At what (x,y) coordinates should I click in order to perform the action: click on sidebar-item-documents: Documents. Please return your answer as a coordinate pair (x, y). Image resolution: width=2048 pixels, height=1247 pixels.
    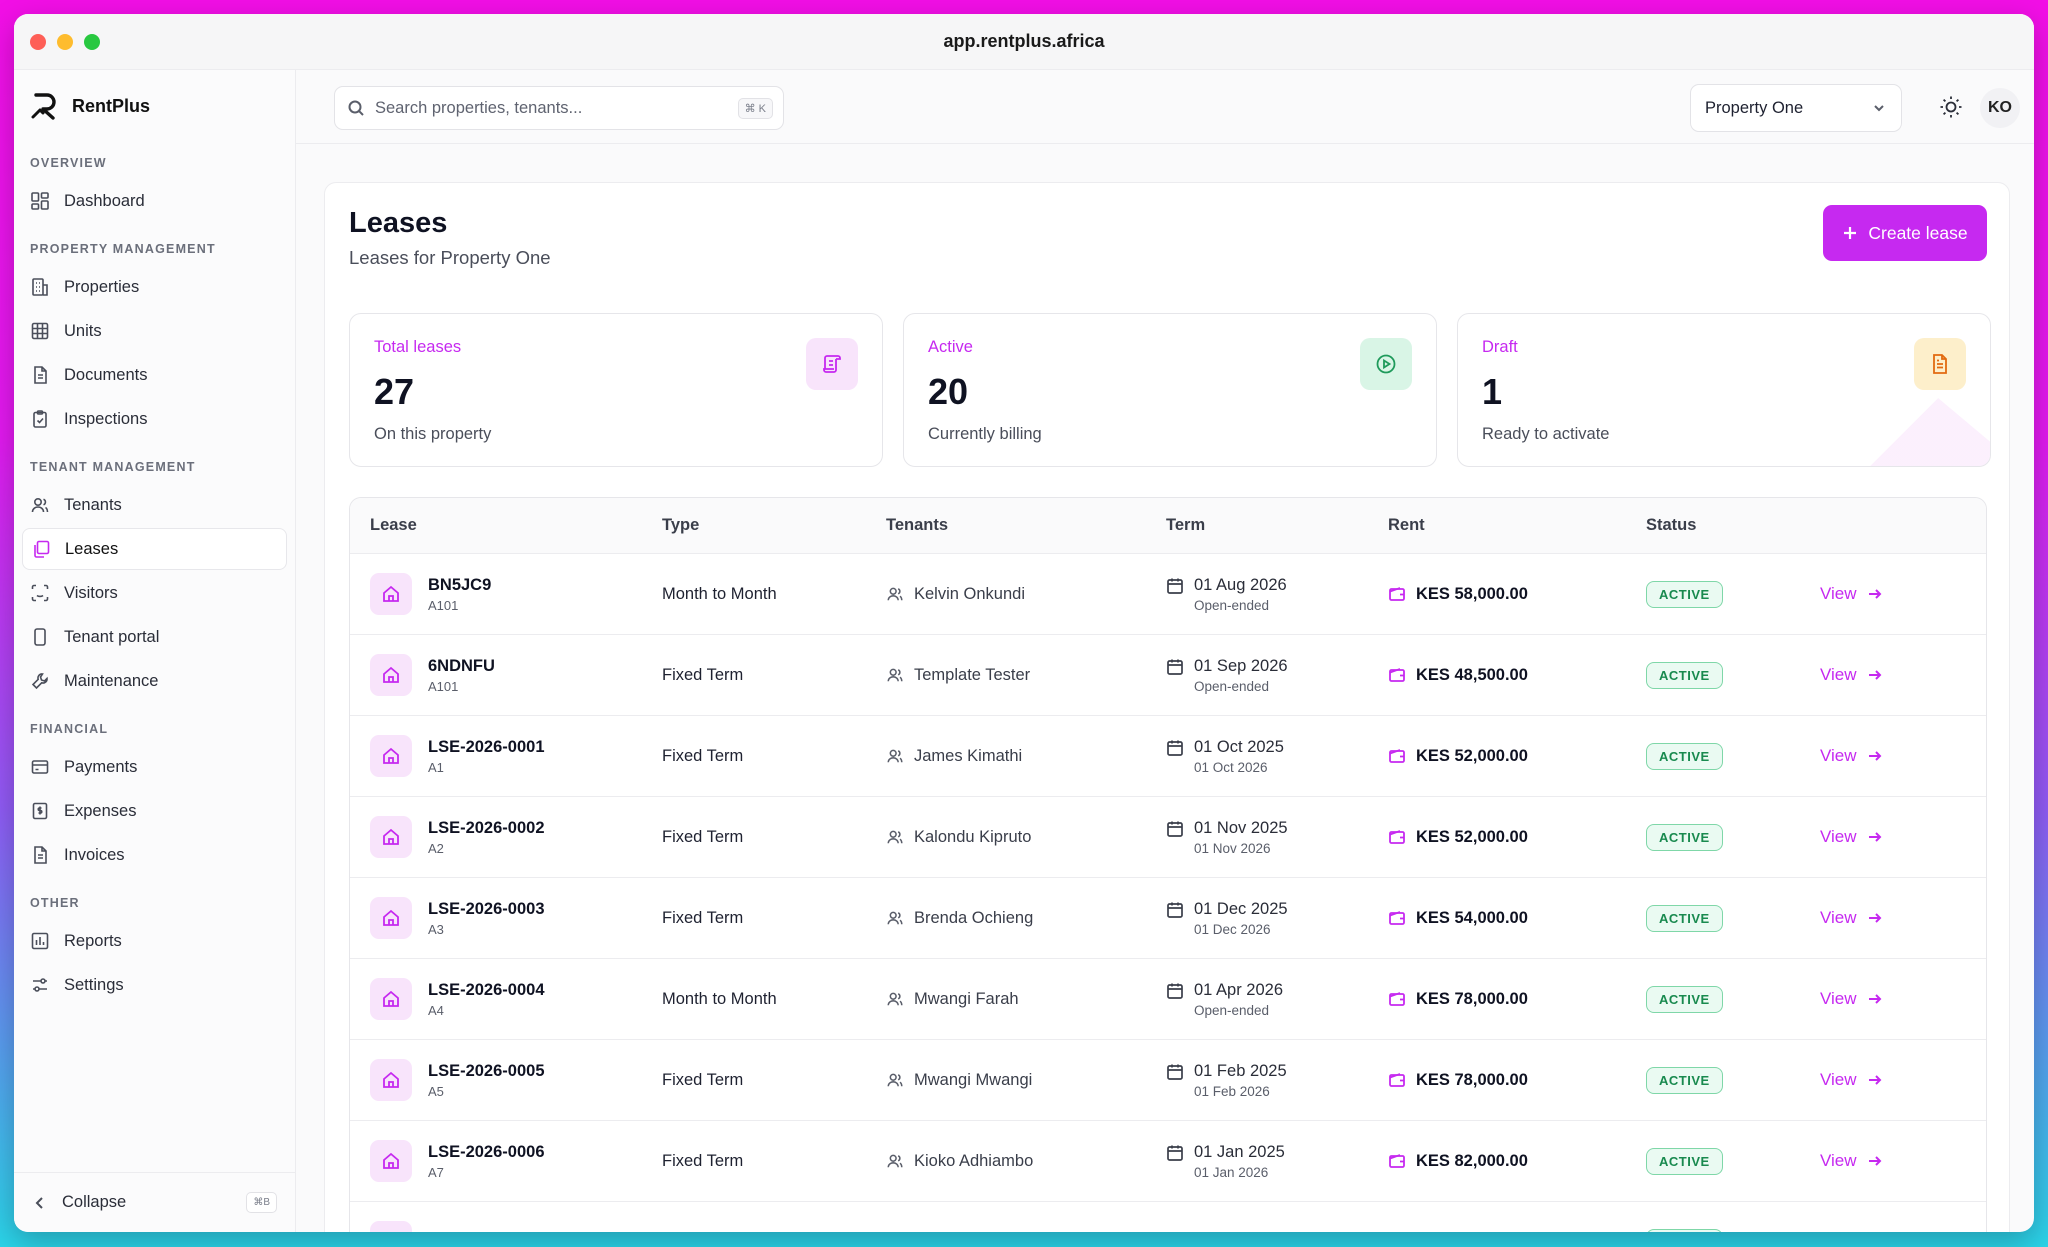
    Looking at the image, I should click on (154, 375).